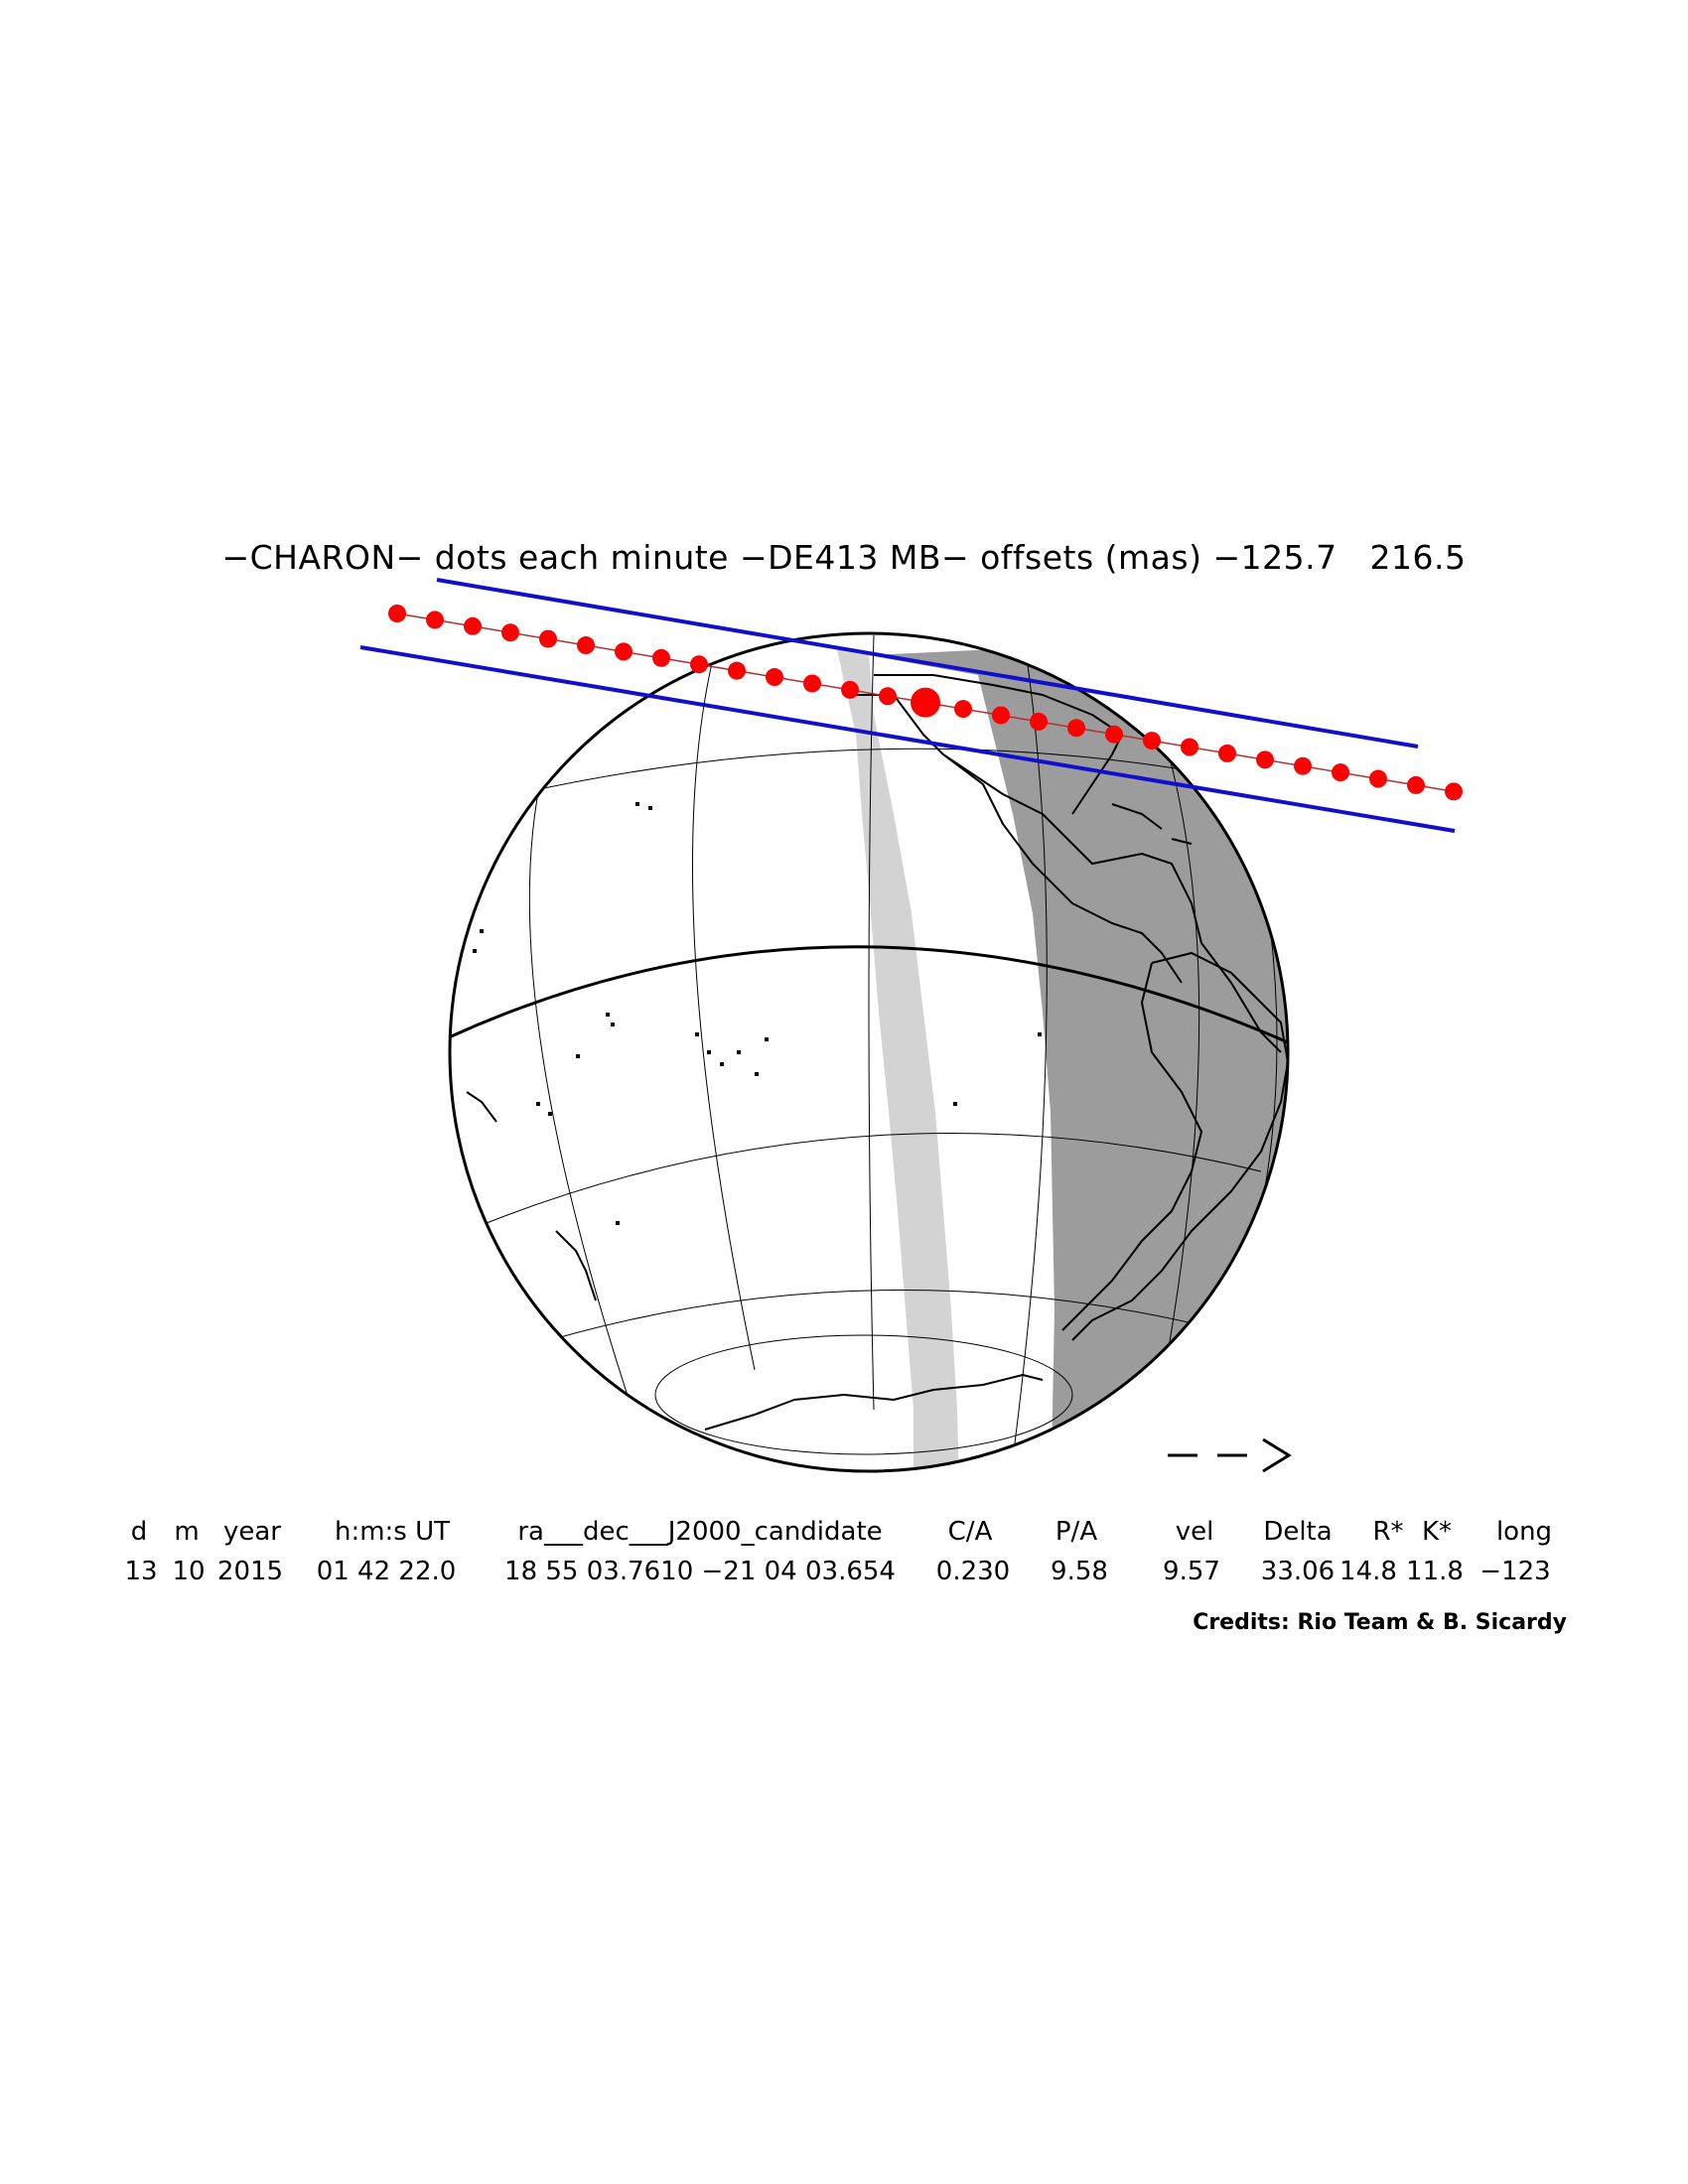  Describe the element at coordinates (189, 1571) in the screenshot. I see `value-m: 10` at that location.